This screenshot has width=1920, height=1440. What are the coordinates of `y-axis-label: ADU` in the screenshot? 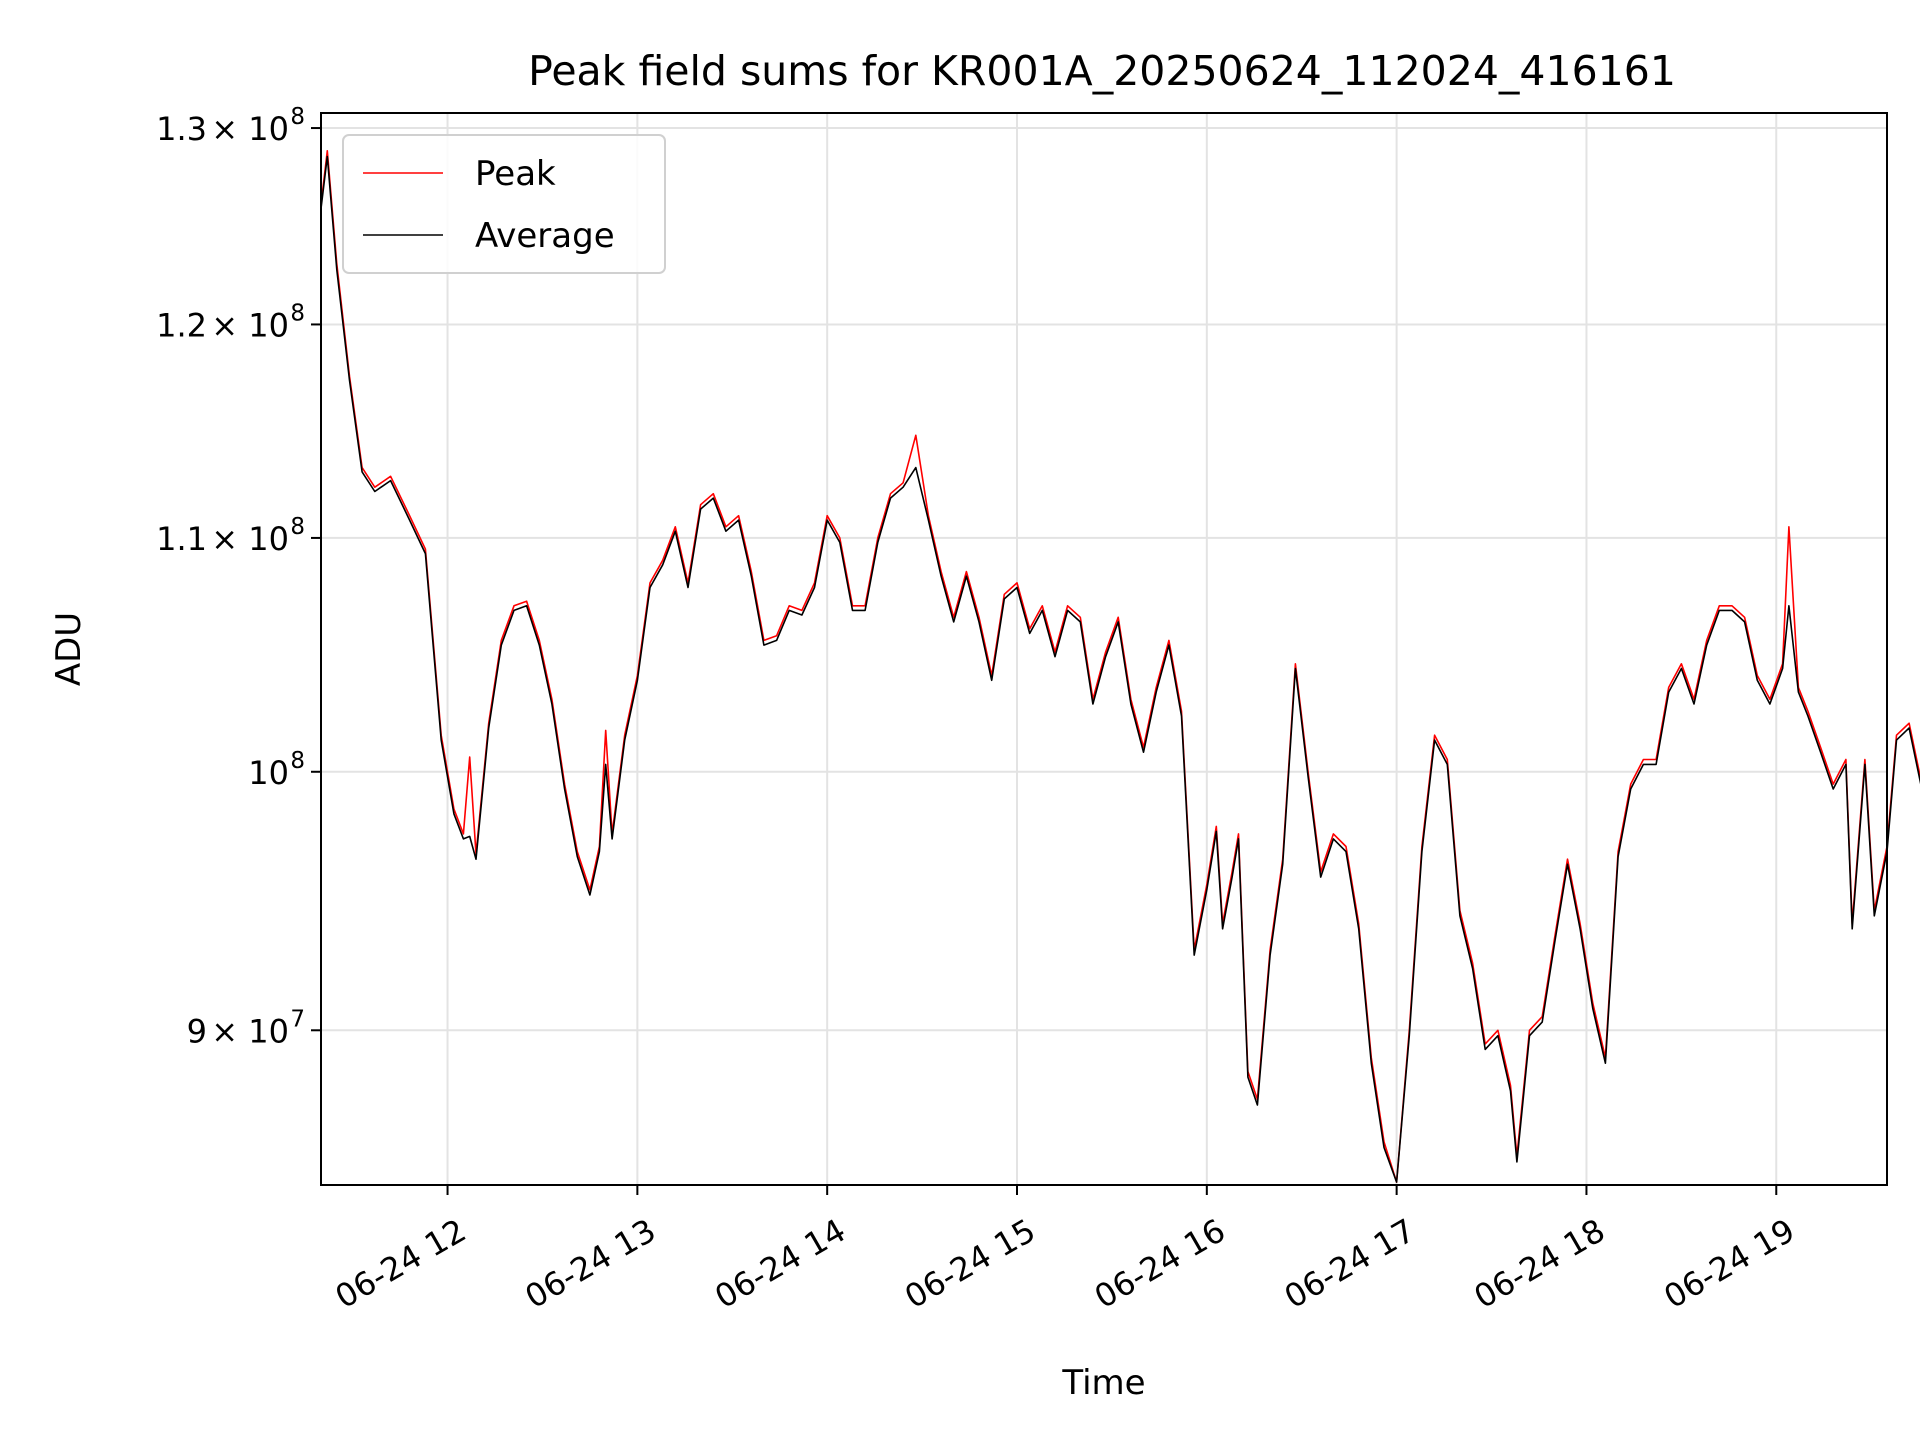 It's located at (69, 649).